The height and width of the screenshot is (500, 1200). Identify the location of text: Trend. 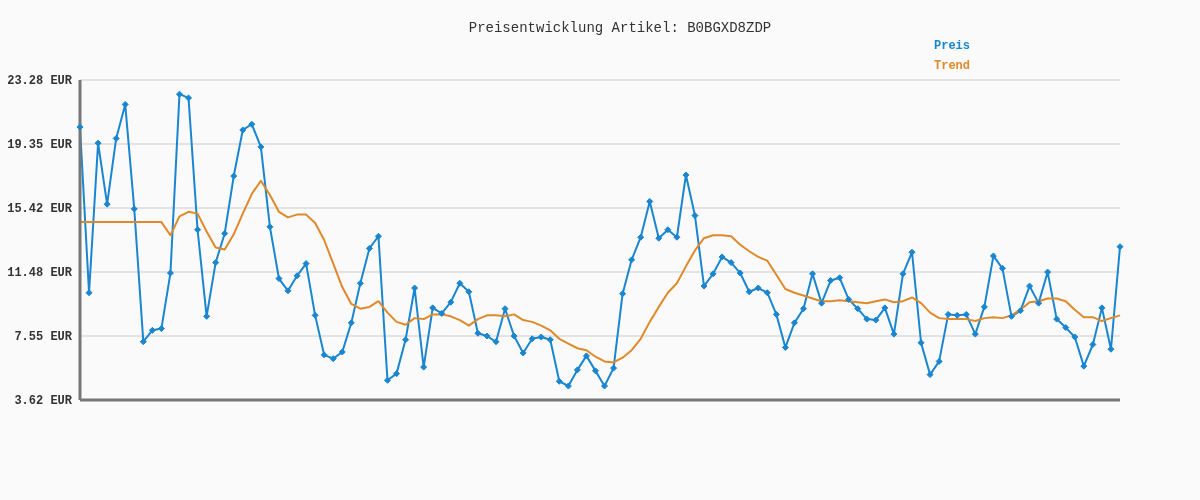
(951, 66).